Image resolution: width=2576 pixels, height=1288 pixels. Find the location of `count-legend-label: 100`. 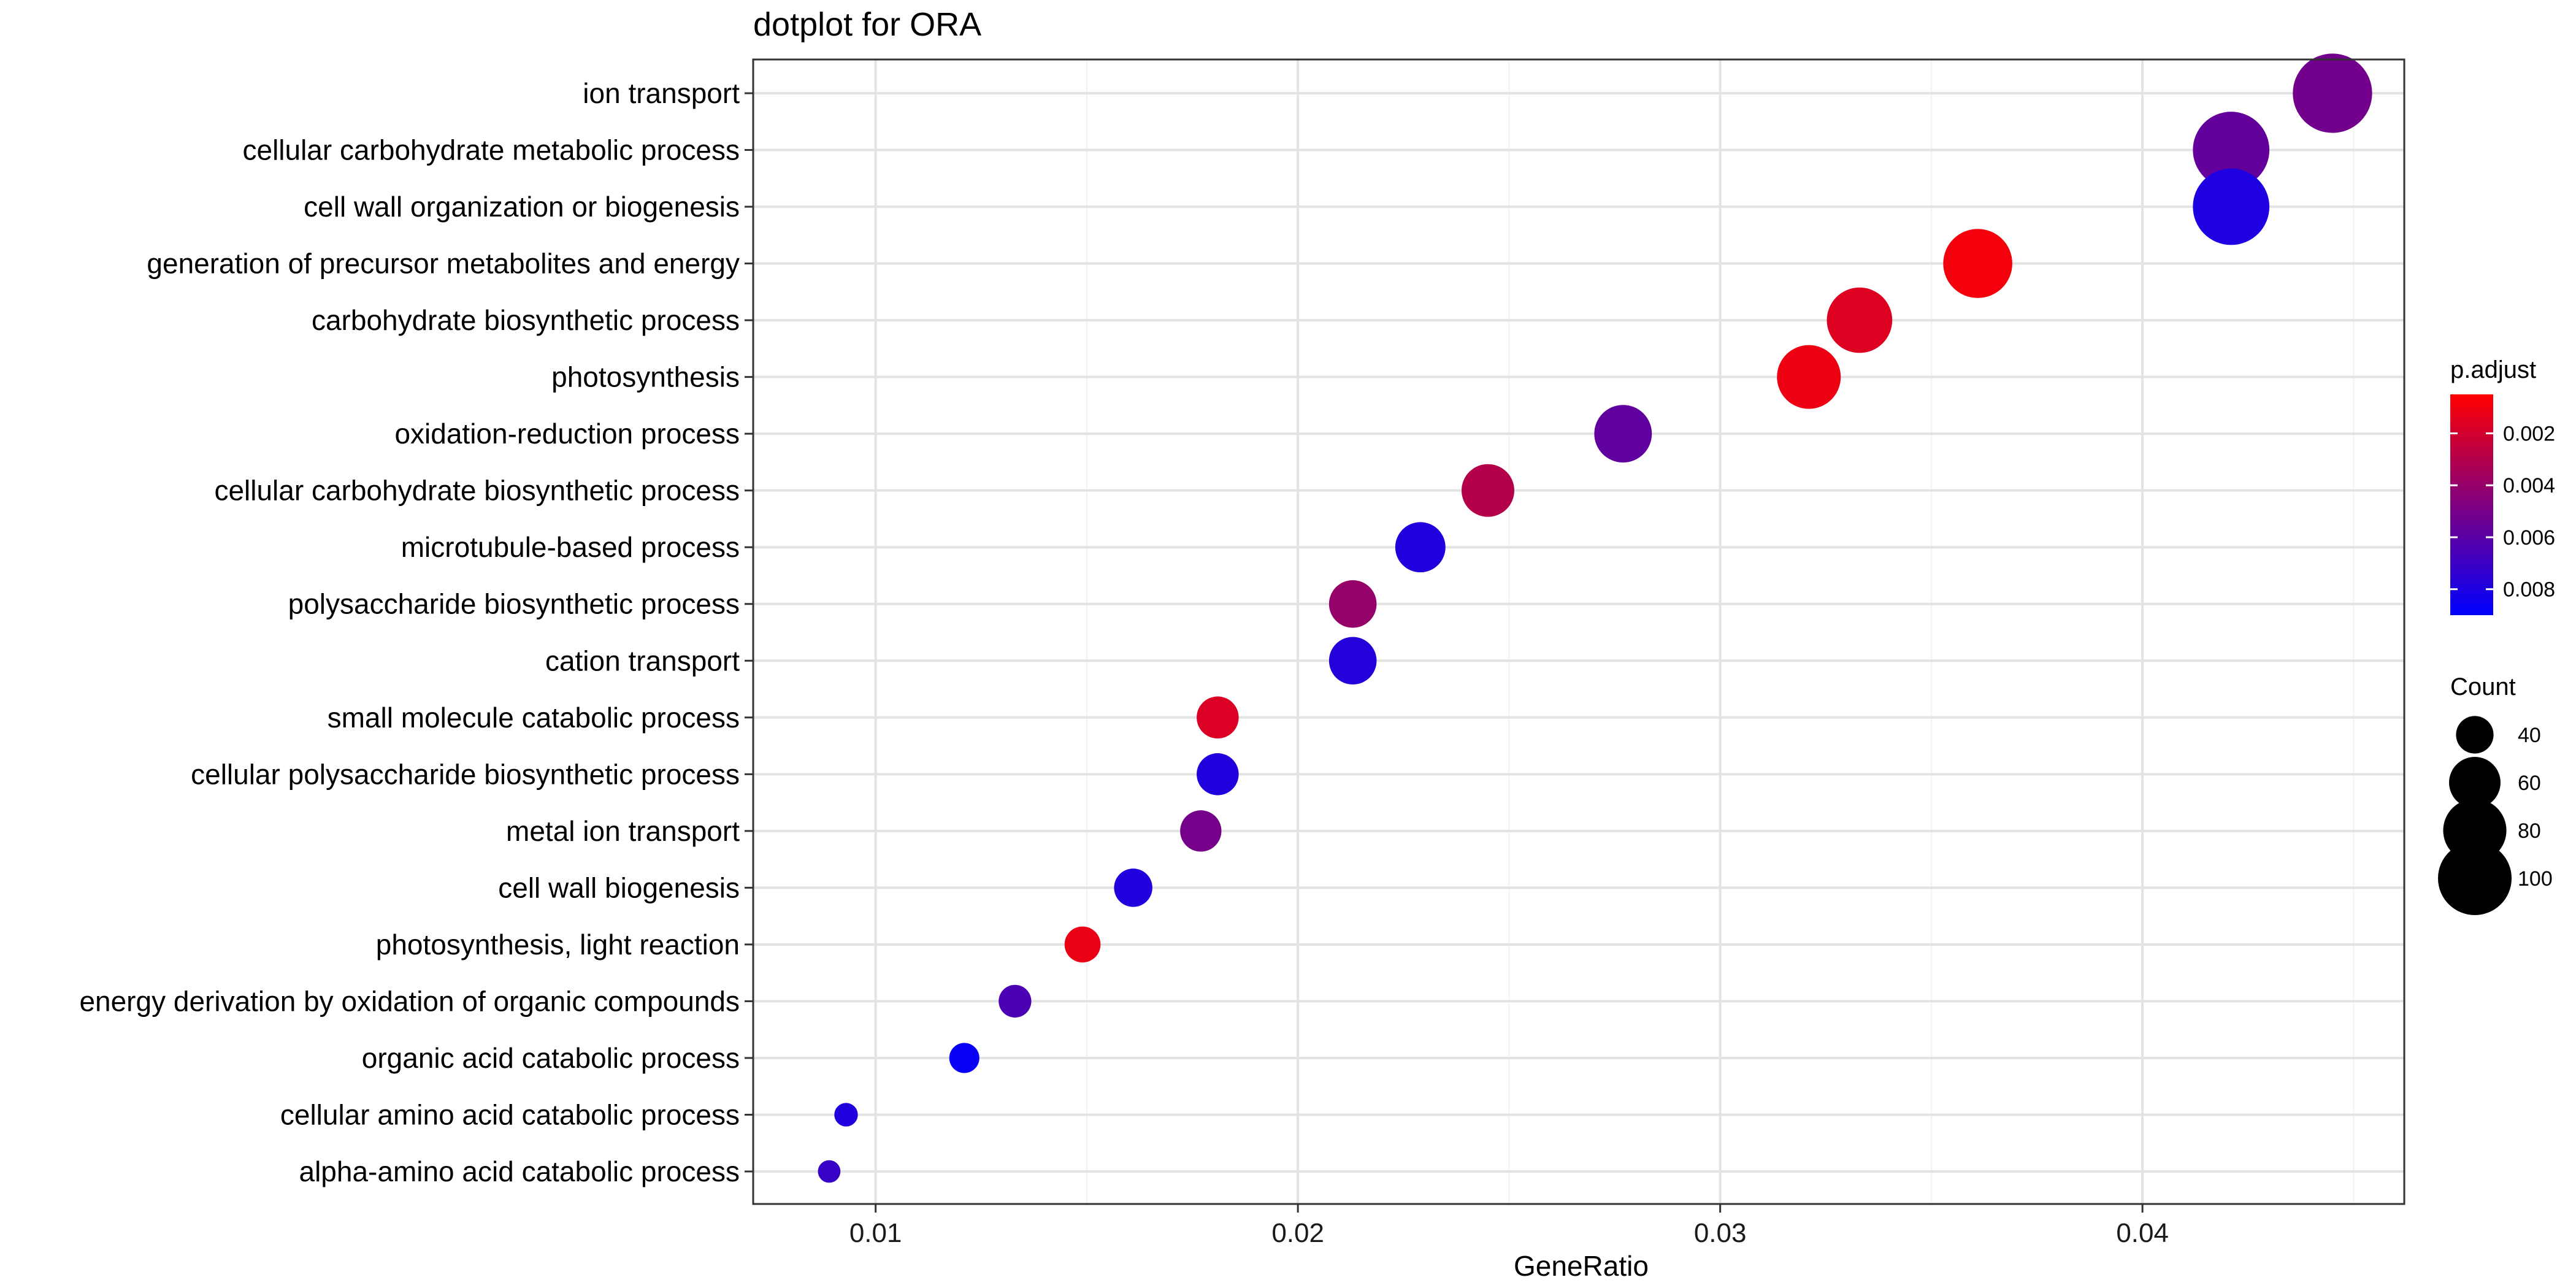

count-legend-label: 100 is located at coordinates (2535, 879).